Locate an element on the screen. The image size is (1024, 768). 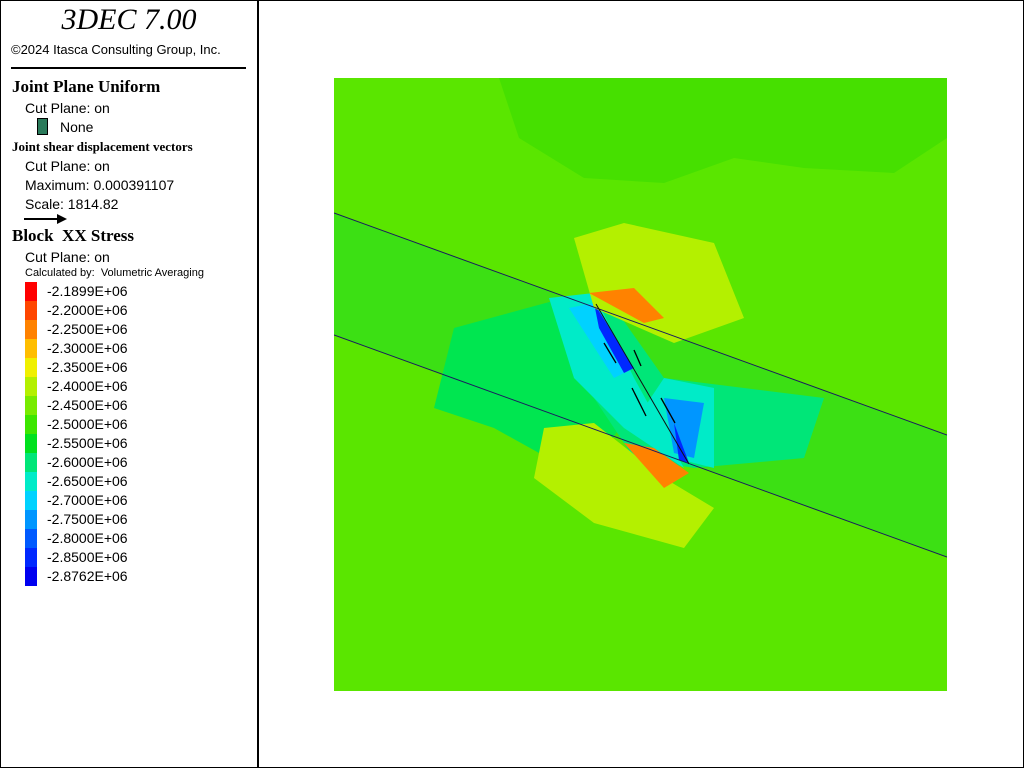
legend-label: -2.8500E+06 is located at coordinates (87, 557).